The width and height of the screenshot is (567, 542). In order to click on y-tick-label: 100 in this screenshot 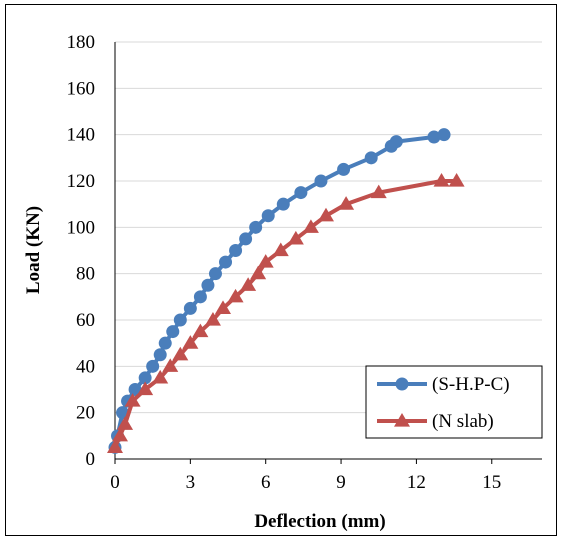, I will do `click(81, 227)`.